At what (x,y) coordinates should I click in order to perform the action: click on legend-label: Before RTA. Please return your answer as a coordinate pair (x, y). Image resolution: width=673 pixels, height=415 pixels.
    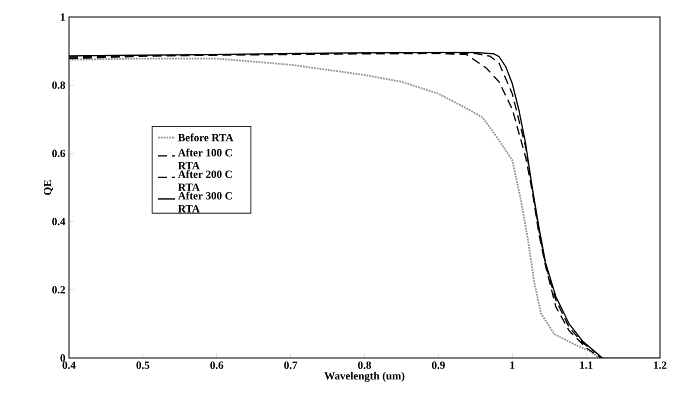
    Looking at the image, I should click on (206, 137).